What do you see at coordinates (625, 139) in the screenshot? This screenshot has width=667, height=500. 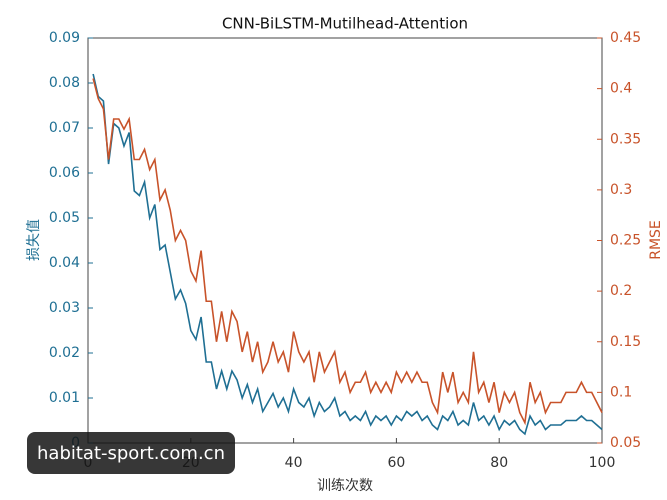 I see `y2-tick-label: 0.35` at bounding box center [625, 139].